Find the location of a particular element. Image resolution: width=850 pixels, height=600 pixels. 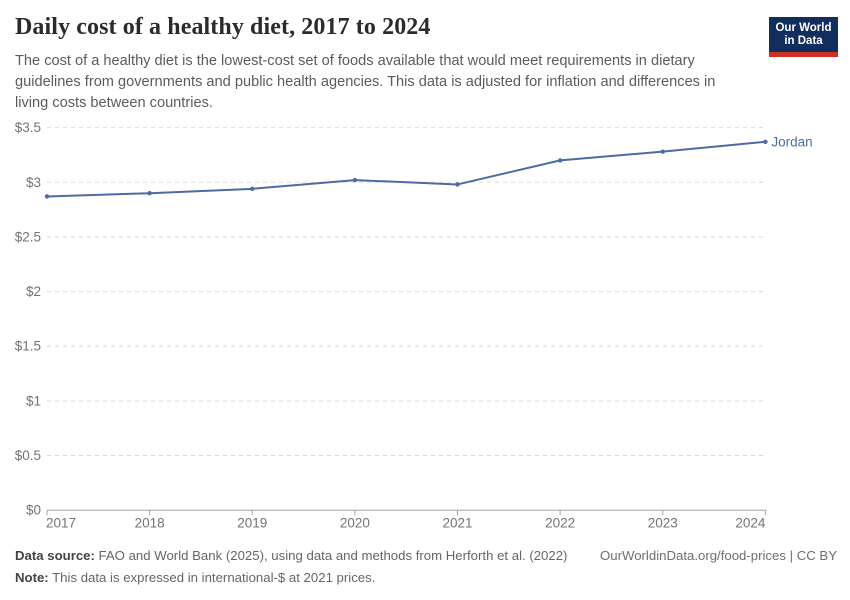

owid-logo-line2: in Data is located at coordinates (803, 41).